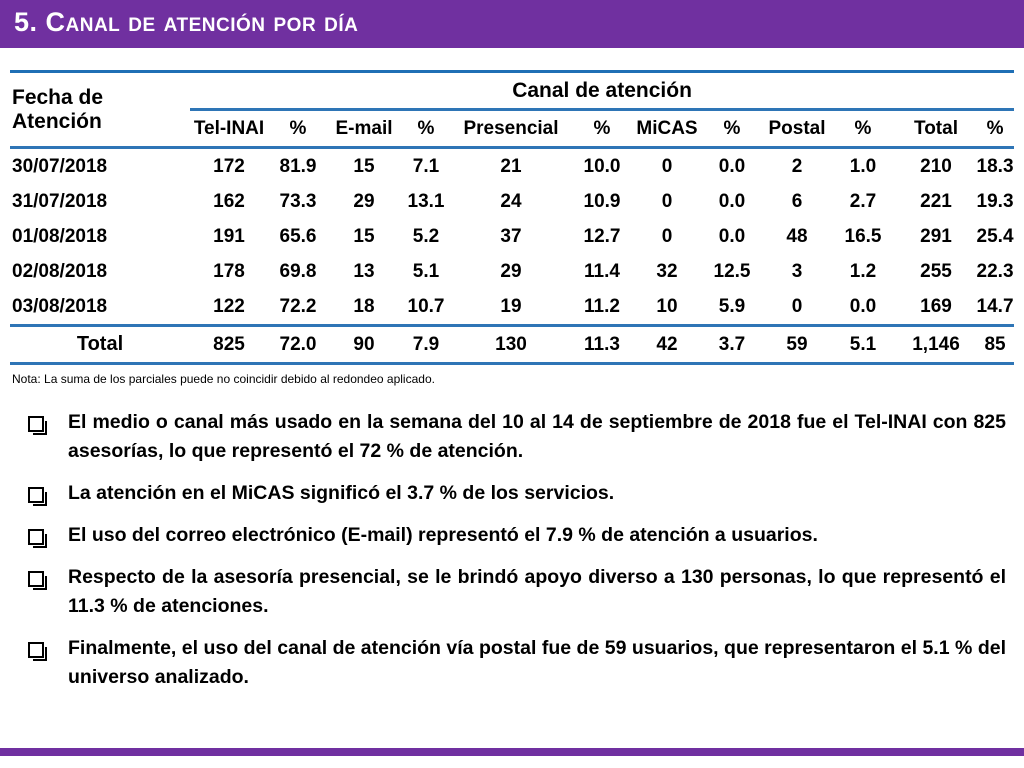 This screenshot has height=768, width=1024. What do you see at coordinates (60, 166) in the screenshot?
I see `date-cell: 30/07/2018` at bounding box center [60, 166].